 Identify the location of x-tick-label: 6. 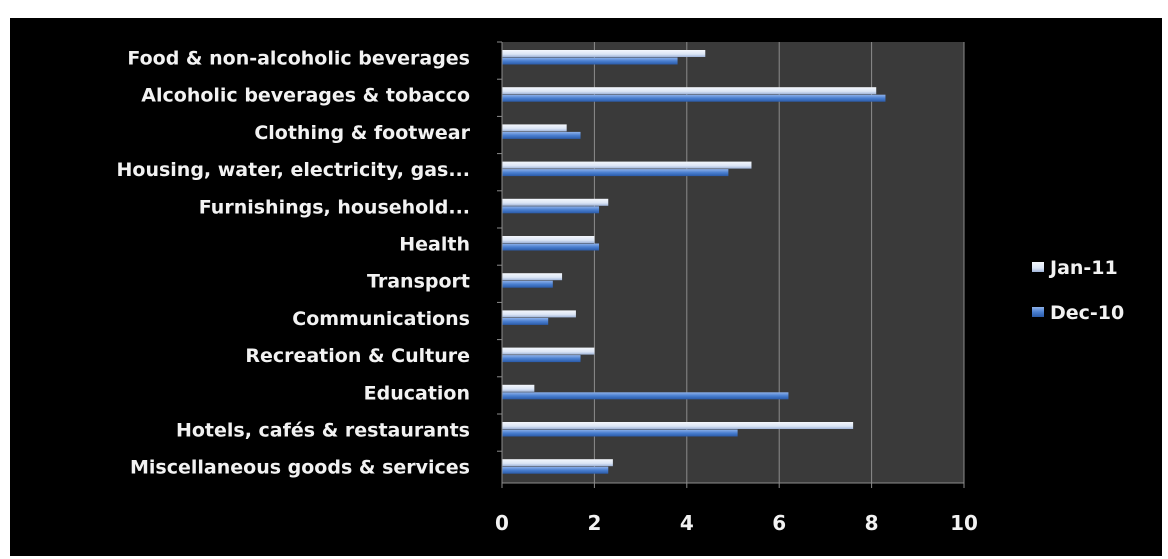
(779, 523).